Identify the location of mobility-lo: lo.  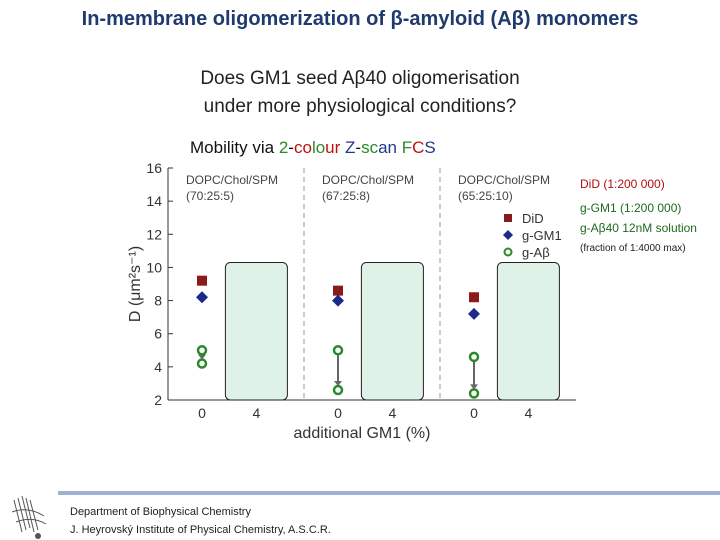
(318, 147).